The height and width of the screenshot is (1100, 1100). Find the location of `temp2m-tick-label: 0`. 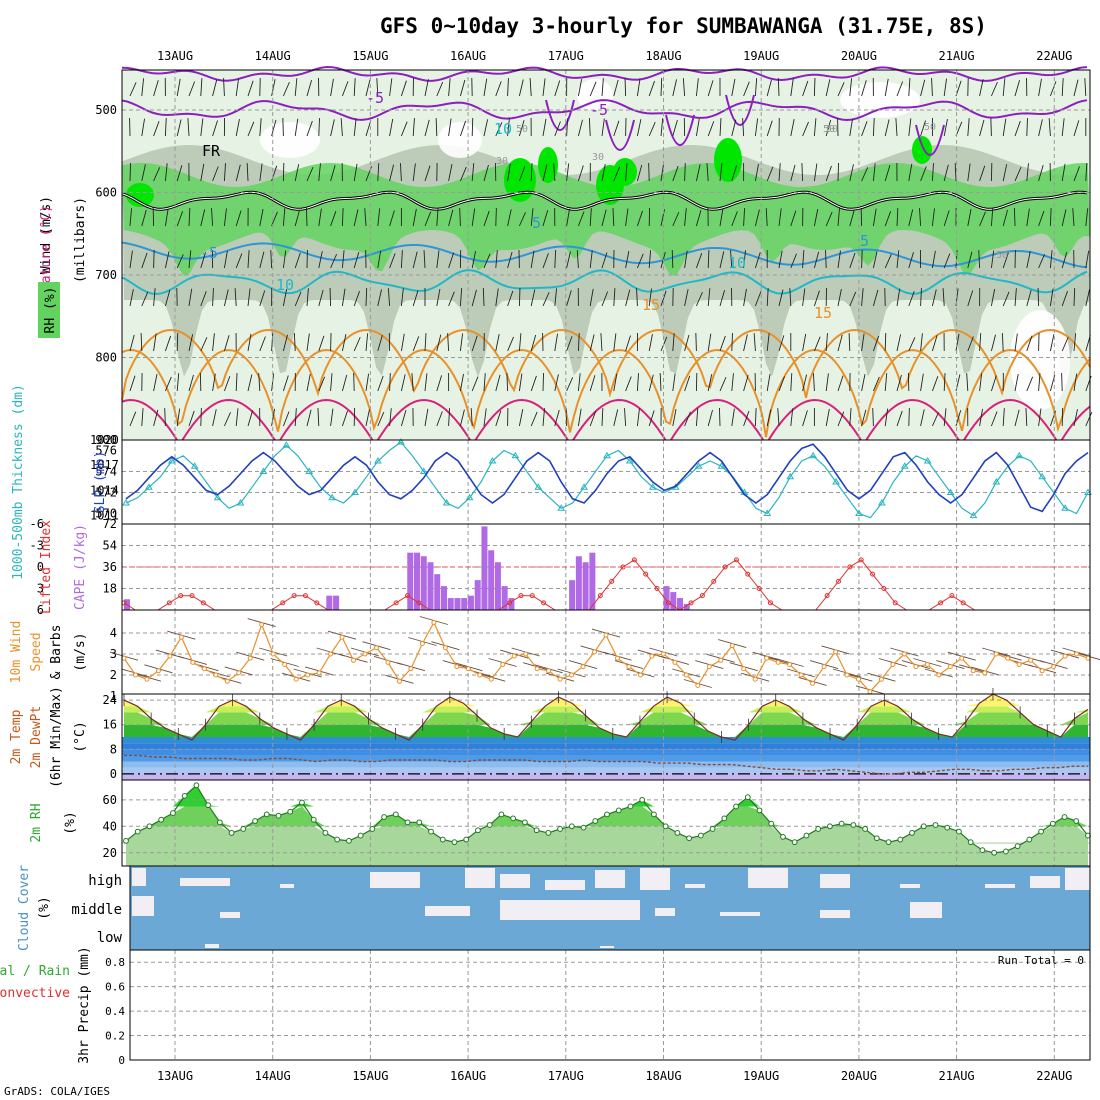

temp2m-tick-label: 0 is located at coordinates (113, 774).